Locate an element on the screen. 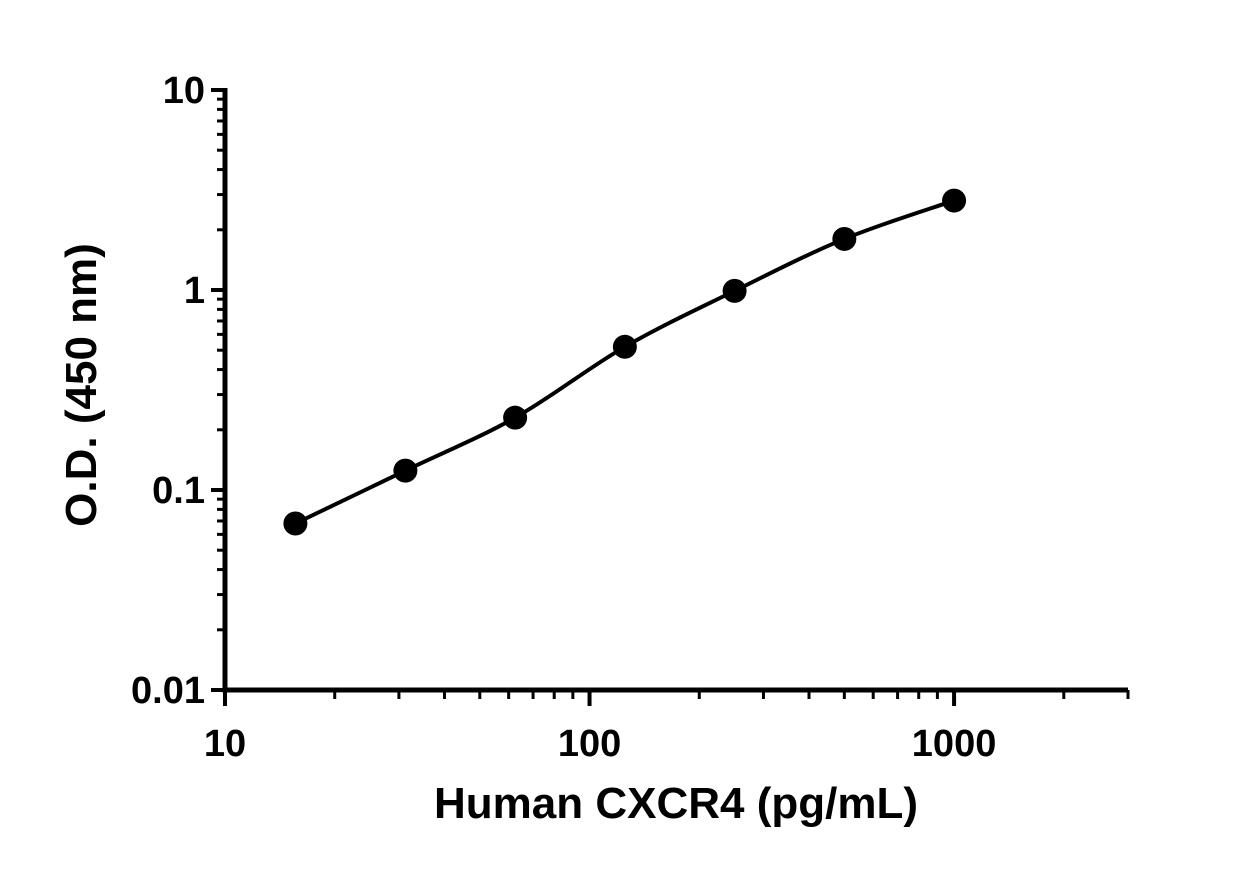 This screenshot has height=870, width=1252. x-tick-label: 100 is located at coordinates (589, 744).